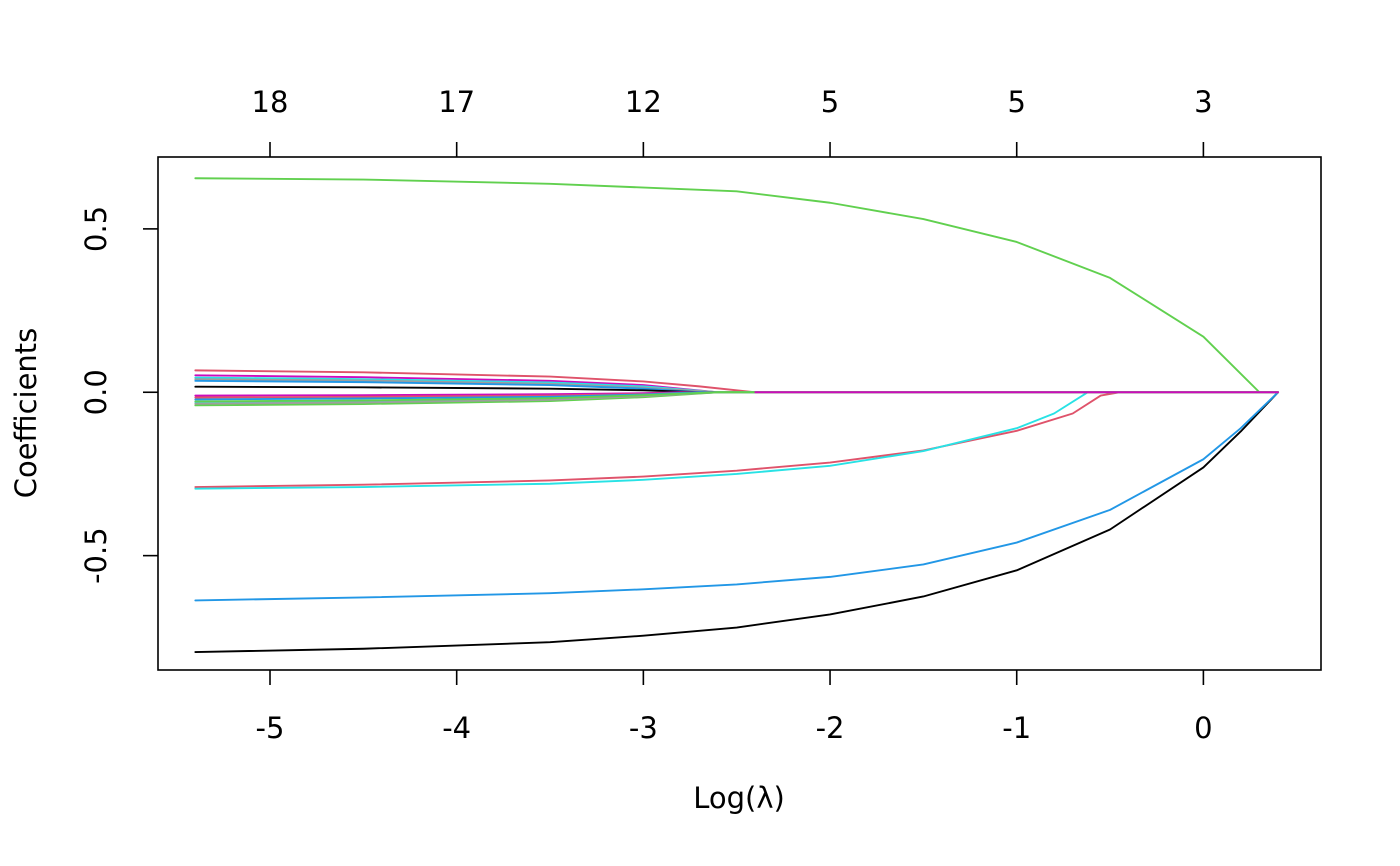 The height and width of the screenshot is (866, 1400). Describe the element at coordinates (270, 728) in the screenshot. I see `x-tick-label: -5` at that location.